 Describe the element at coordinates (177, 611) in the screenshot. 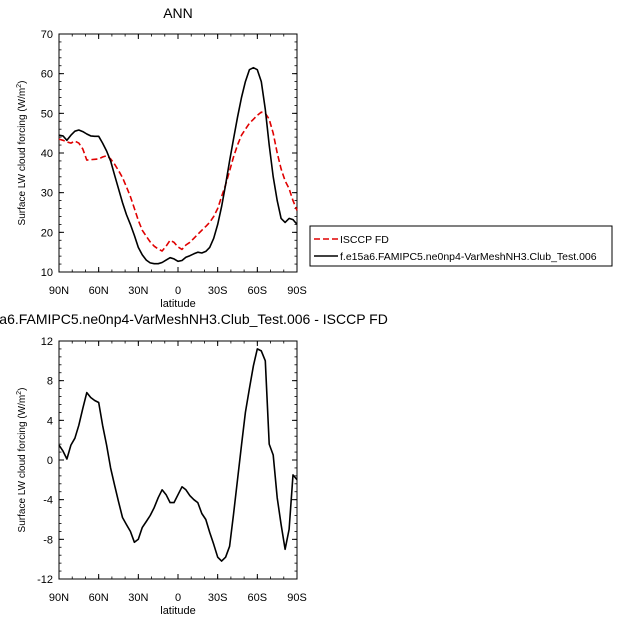

I see `bottom-x-axis-label: latitude` at that location.